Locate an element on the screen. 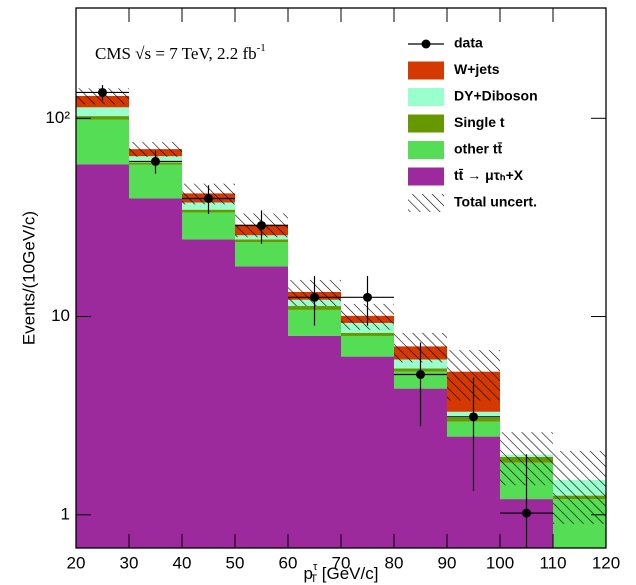 This screenshot has height=585, width=636. x-label-unit: [GeV/c] is located at coordinates (347, 573).